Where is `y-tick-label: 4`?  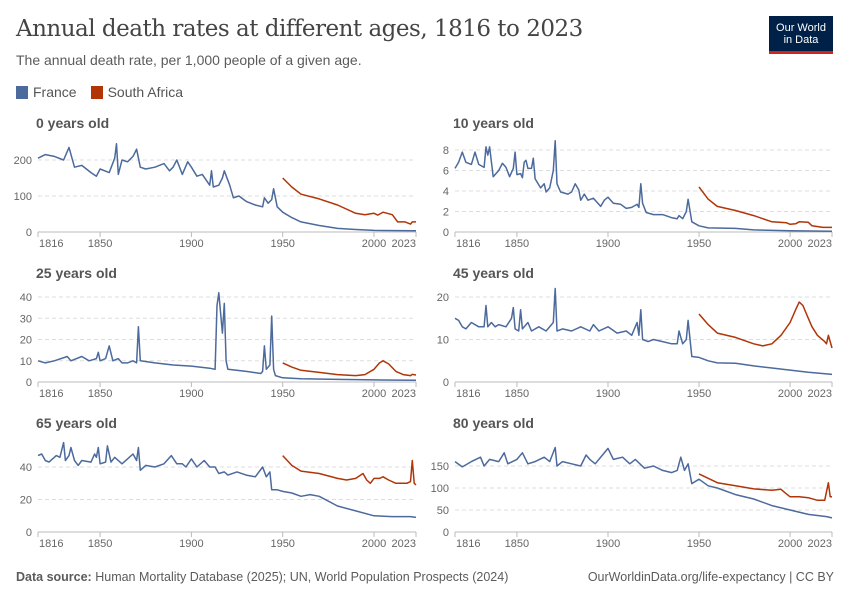 y-tick-label: 4 is located at coordinates (446, 192).